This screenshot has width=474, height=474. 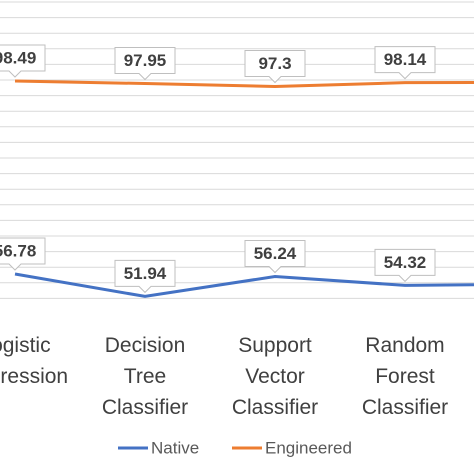 I want to click on value-label: 51.94, so click(x=145, y=273).